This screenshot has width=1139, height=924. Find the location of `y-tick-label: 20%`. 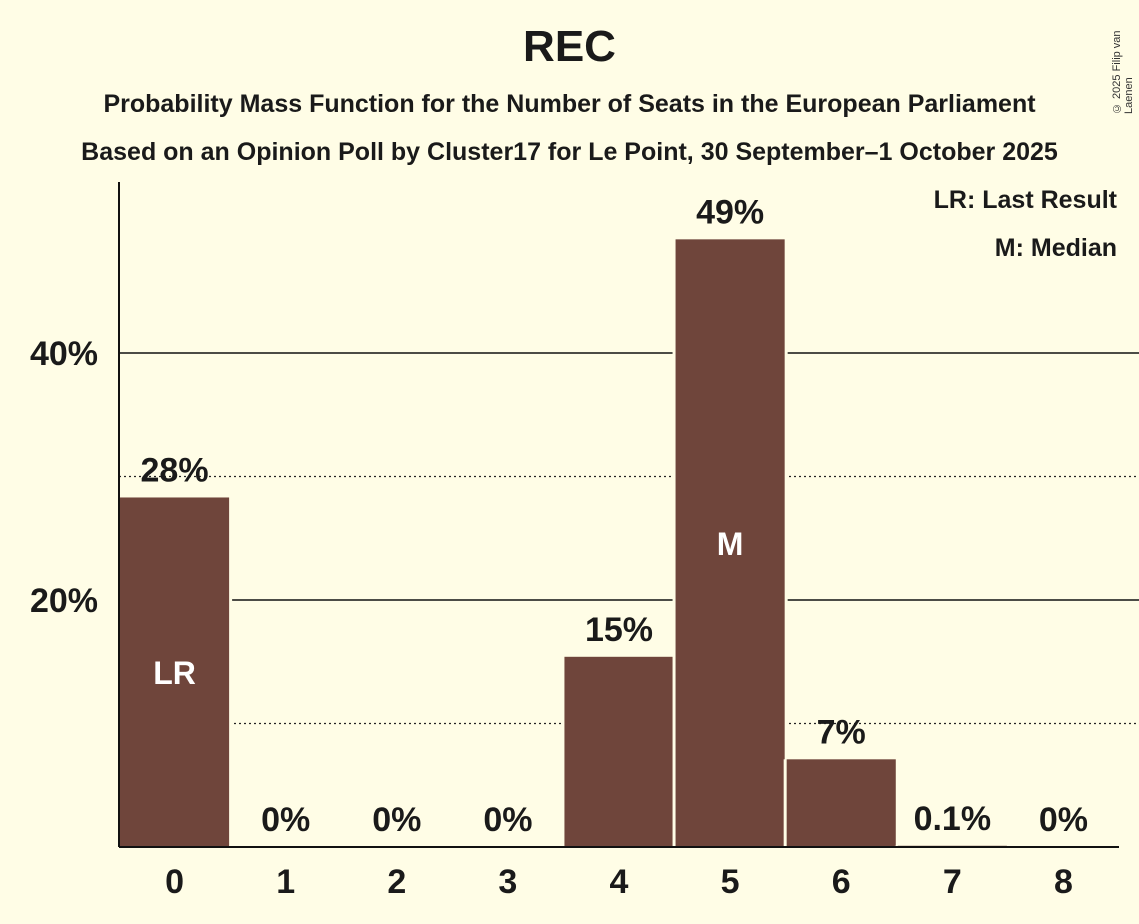

y-tick-label: 20% is located at coordinates (64, 601).